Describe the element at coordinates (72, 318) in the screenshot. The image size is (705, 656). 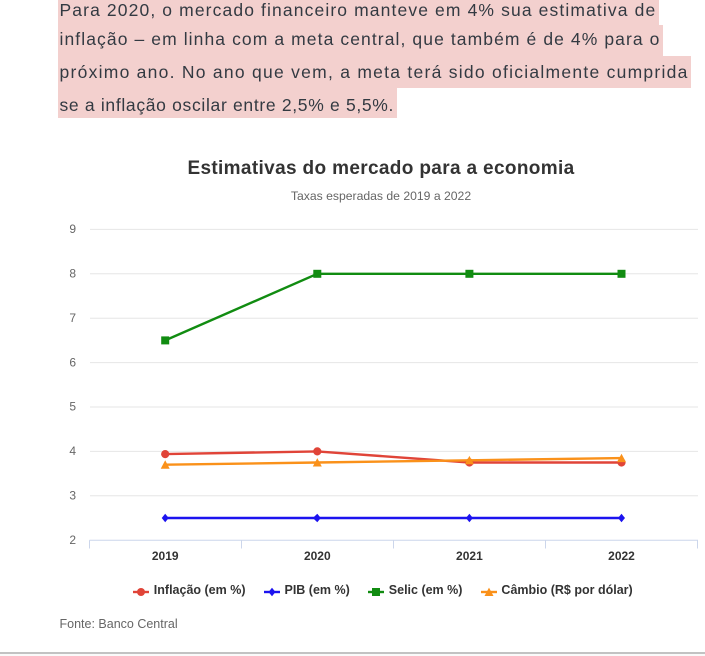
I see `svg-text: 7` at that location.